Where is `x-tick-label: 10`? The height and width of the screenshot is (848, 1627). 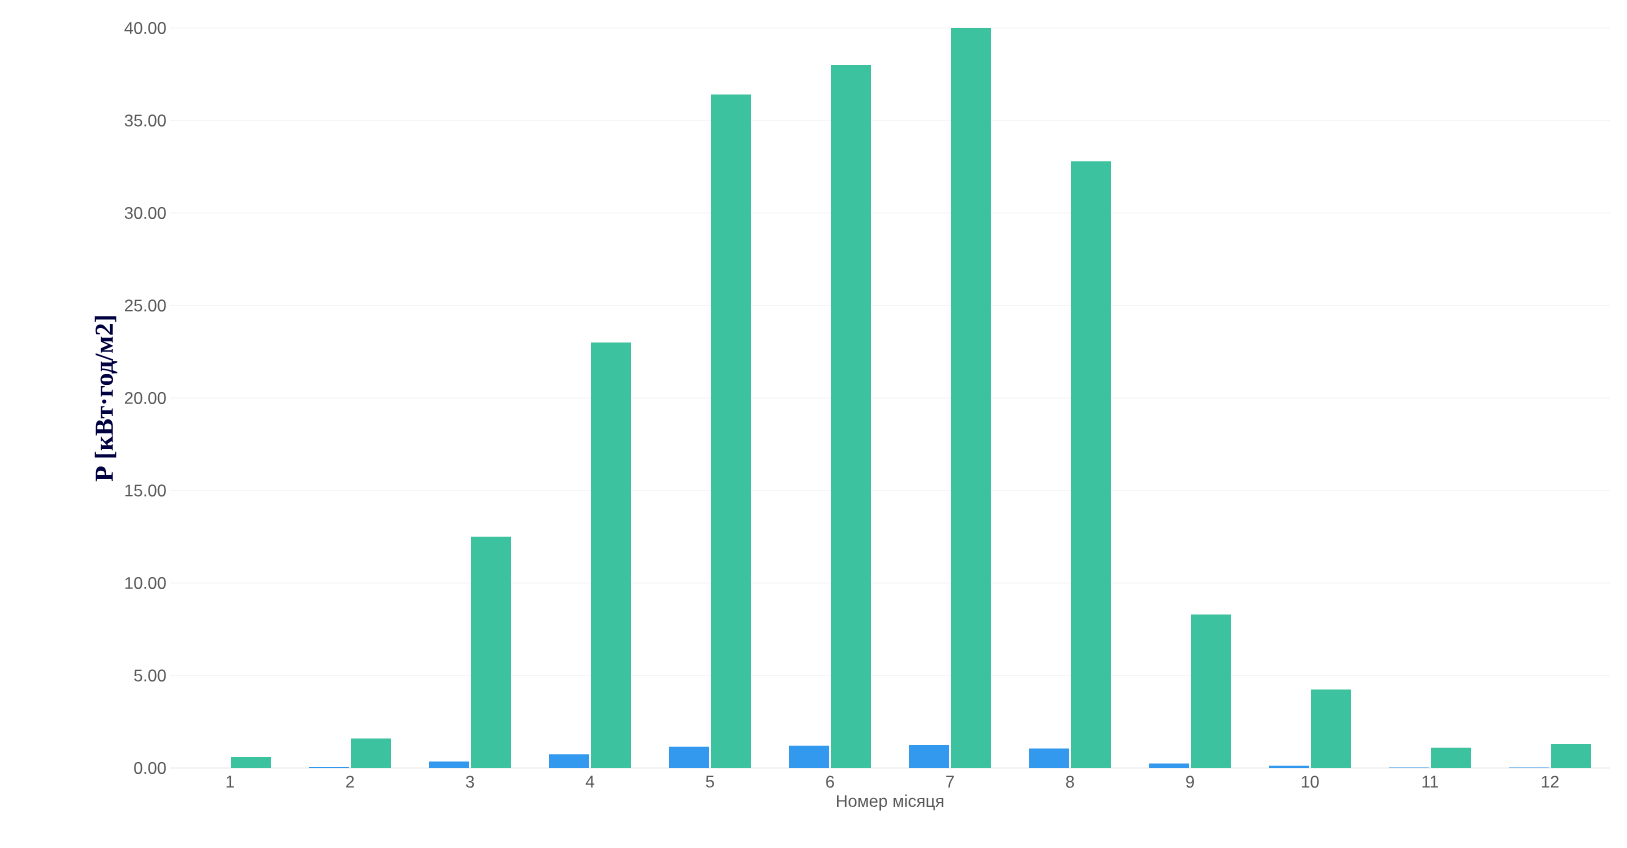 x-tick-label: 10 is located at coordinates (1310, 781).